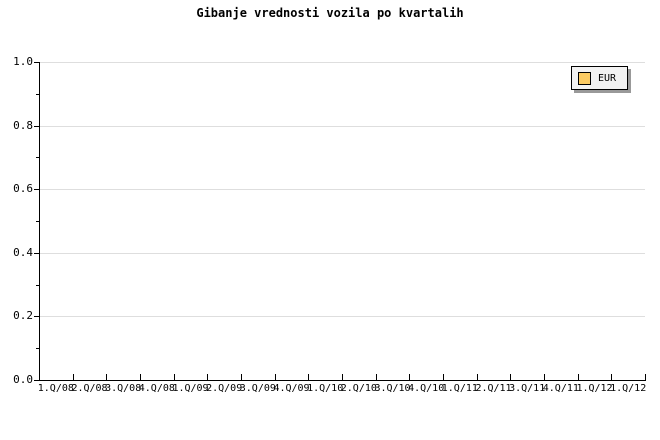 Image resolution: width=660 pixels, height=440 pixels. Describe the element at coordinates (23, 61) in the screenshot. I see `y-axis-tick-label: 1.0` at that location.